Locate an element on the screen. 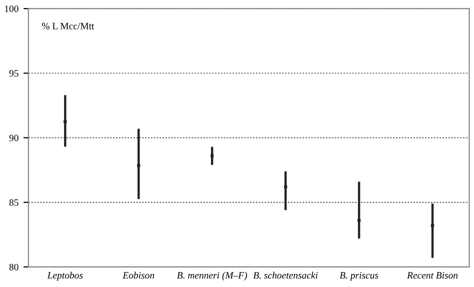 The width and height of the screenshot is (474, 287). x-tick-label: Leptobos is located at coordinates (65, 276).